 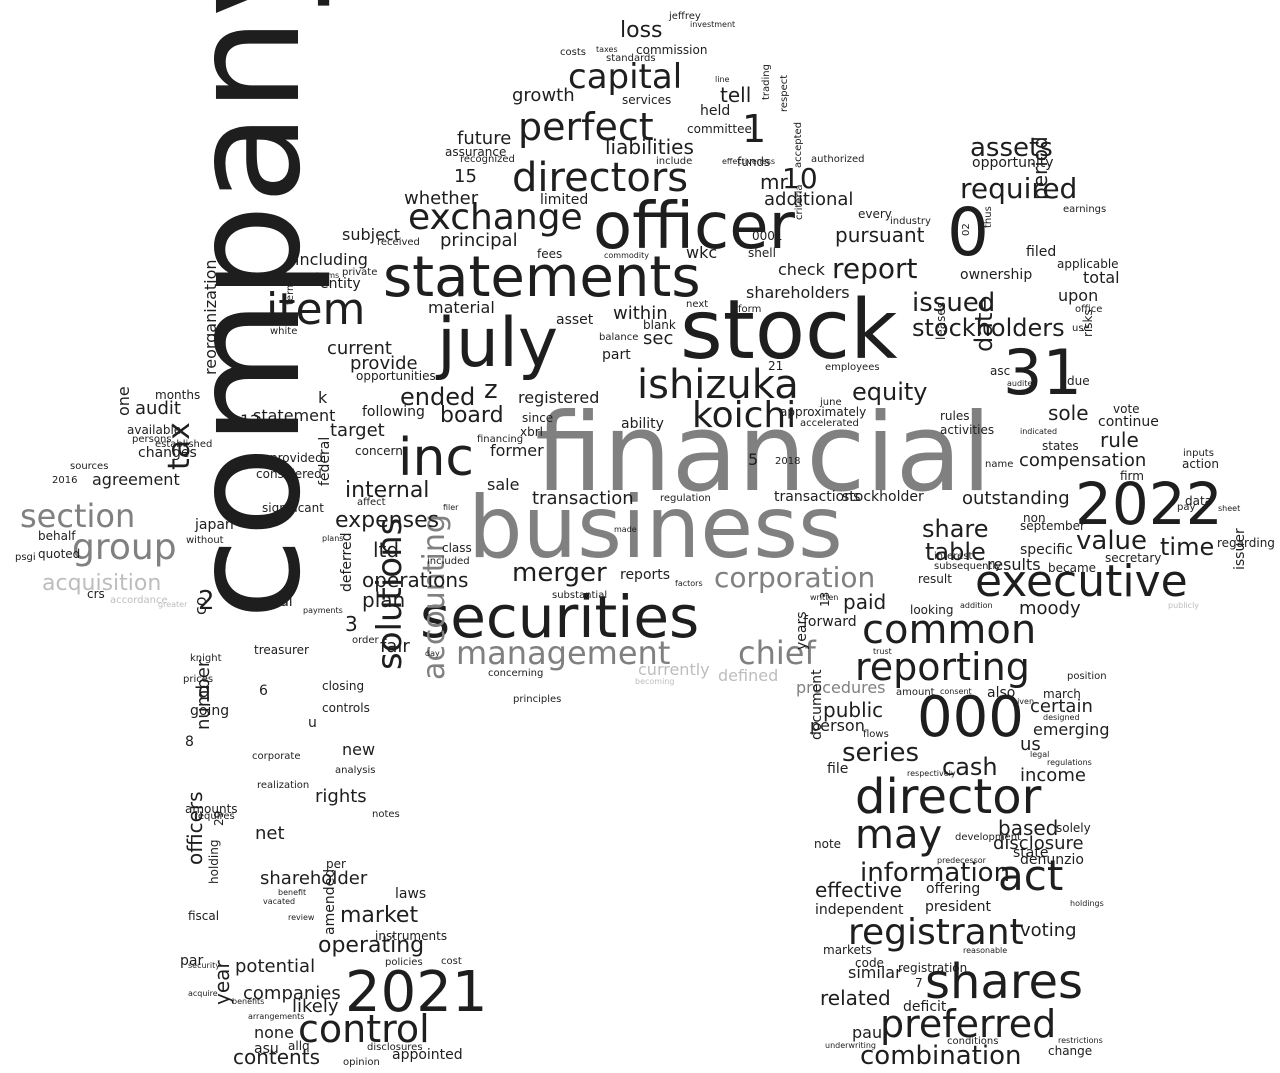 What do you see at coordinates (1061, 717) in the screenshot?
I see `word-designed: designed` at bounding box center [1061, 717].